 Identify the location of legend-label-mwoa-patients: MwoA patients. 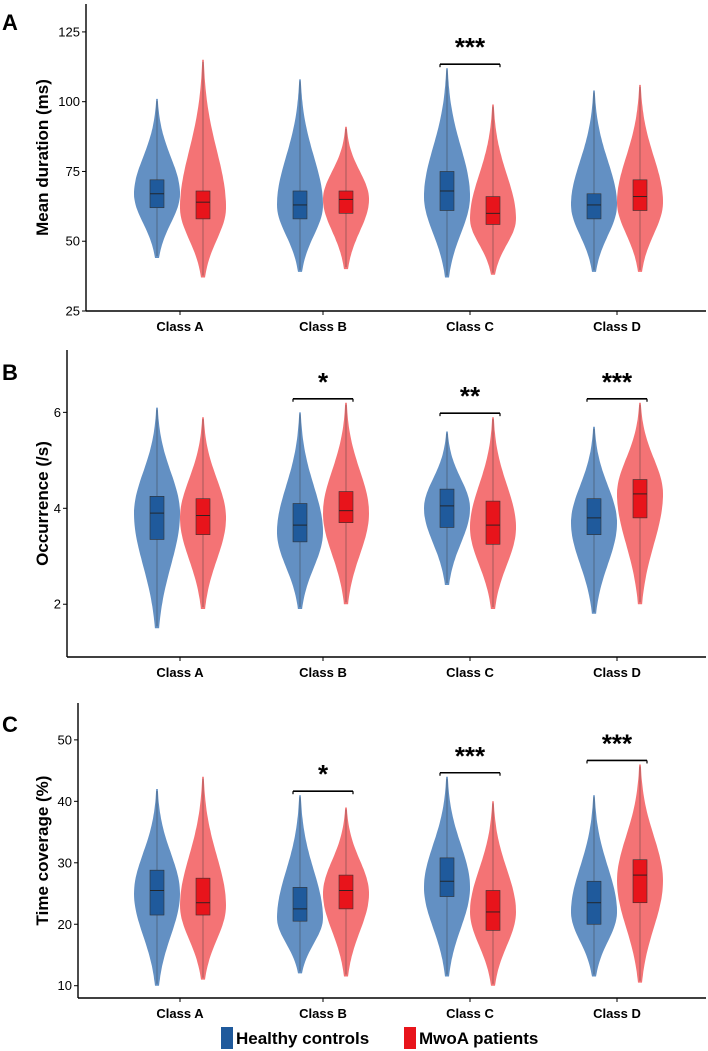
(478, 1038).